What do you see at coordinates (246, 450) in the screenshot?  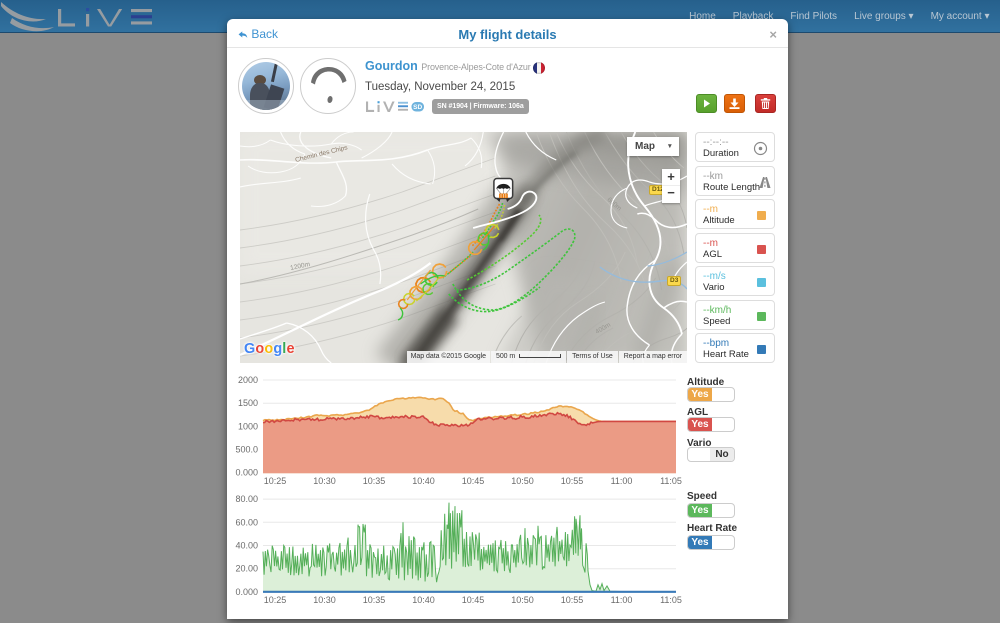 I see `svg-text: 500.0` at bounding box center [246, 450].